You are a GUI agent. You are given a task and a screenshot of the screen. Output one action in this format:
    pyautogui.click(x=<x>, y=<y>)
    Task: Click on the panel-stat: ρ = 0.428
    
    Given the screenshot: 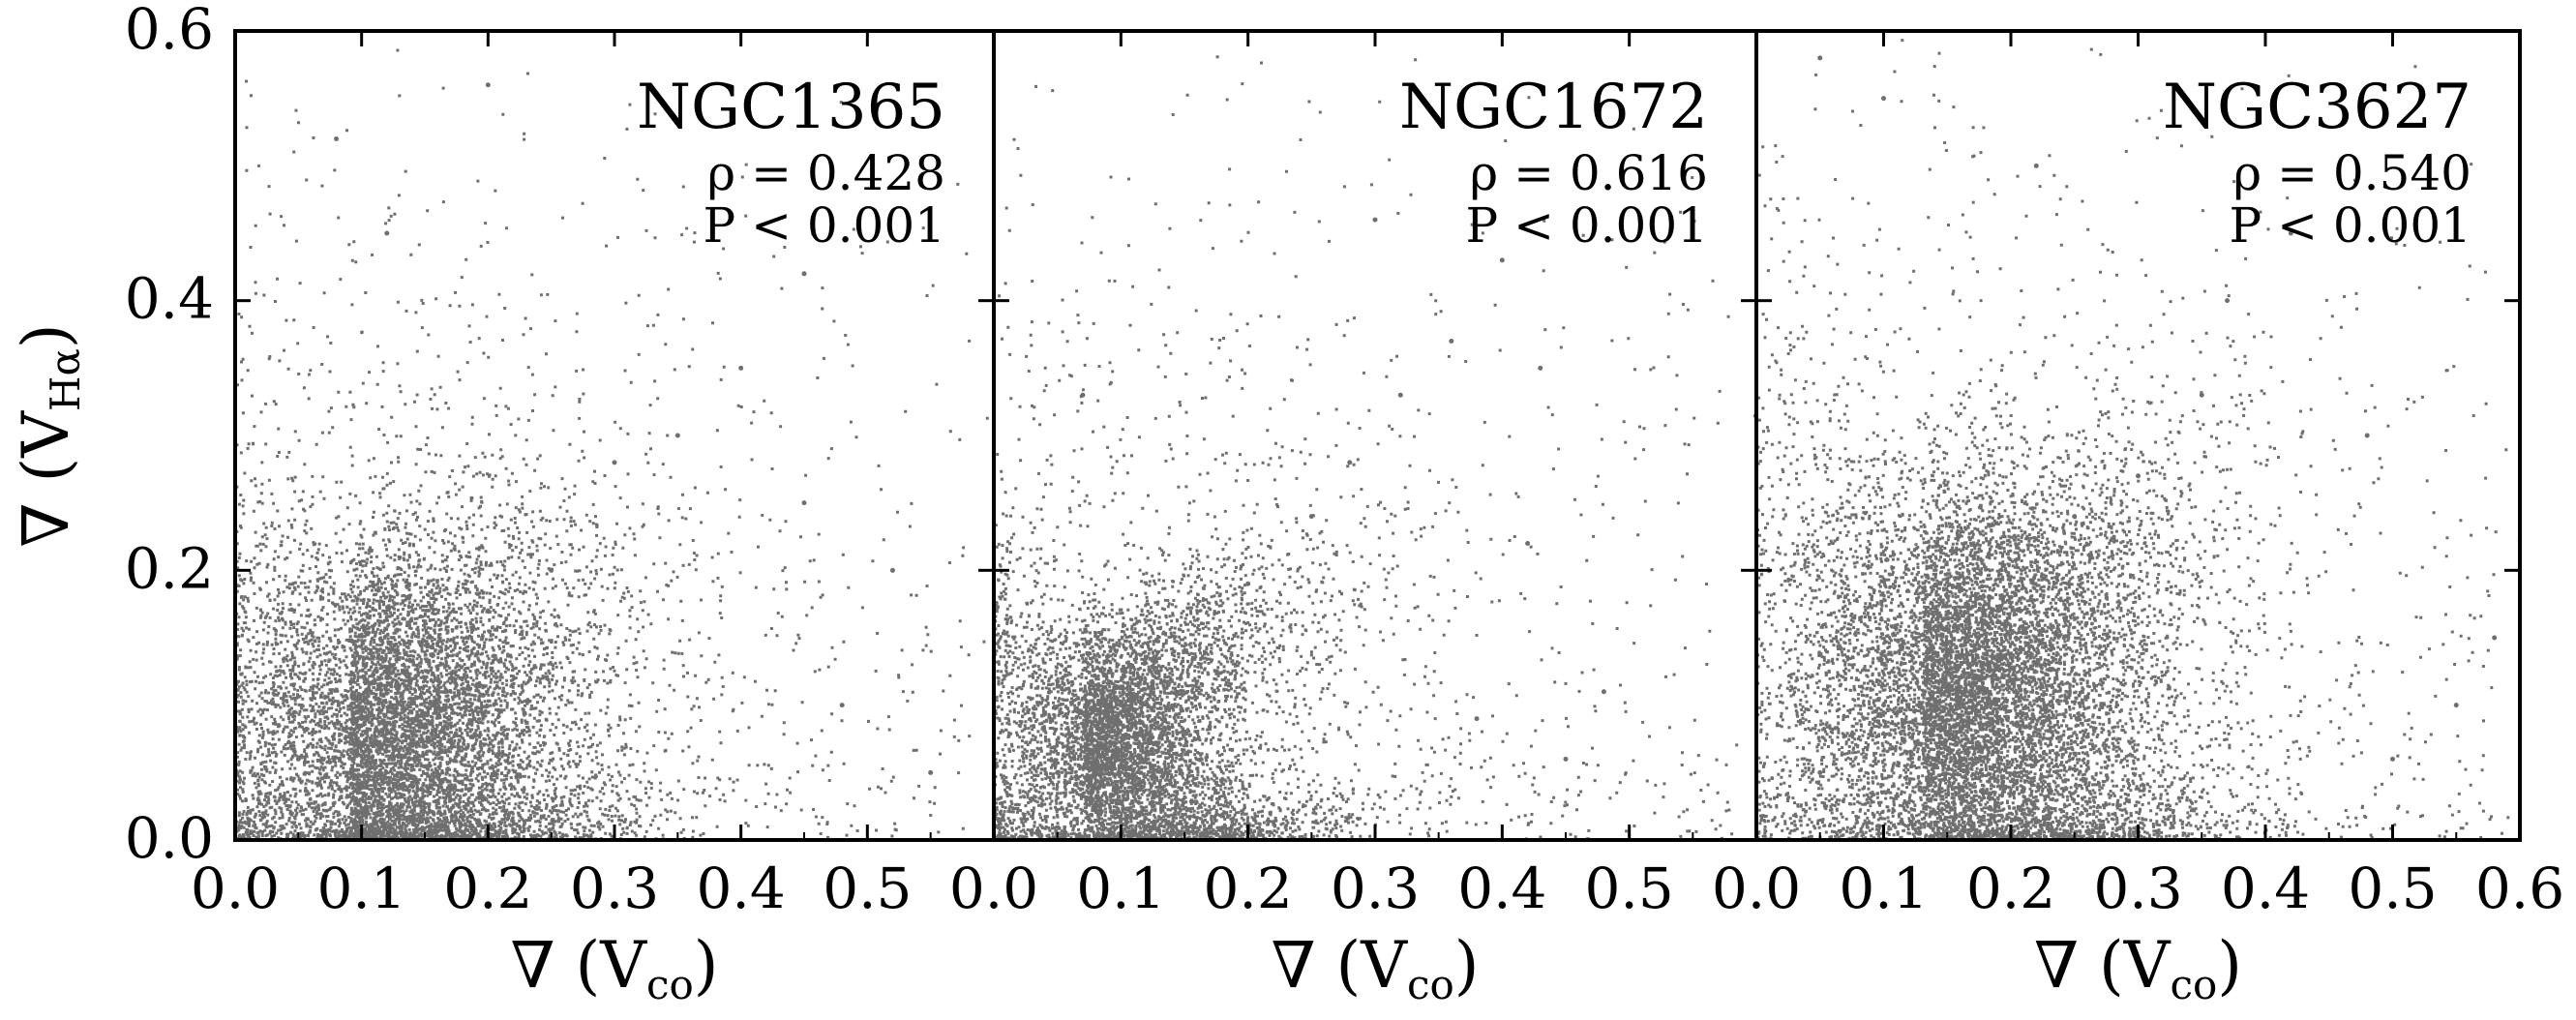 What is the action you would take?
    pyautogui.click(x=826, y=173)
    